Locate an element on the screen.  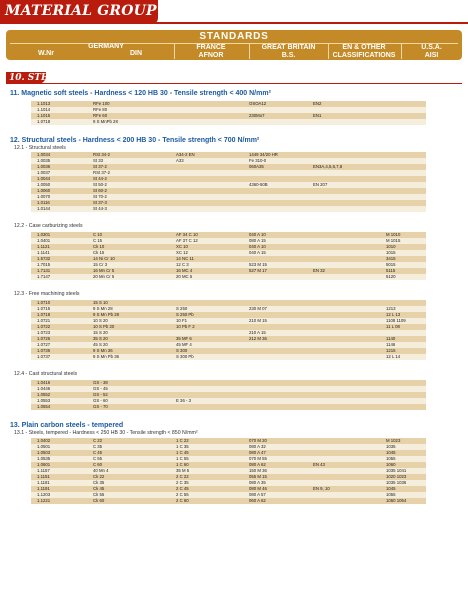
table-cell: 15 S 20 is located at coordinates (100, 332).